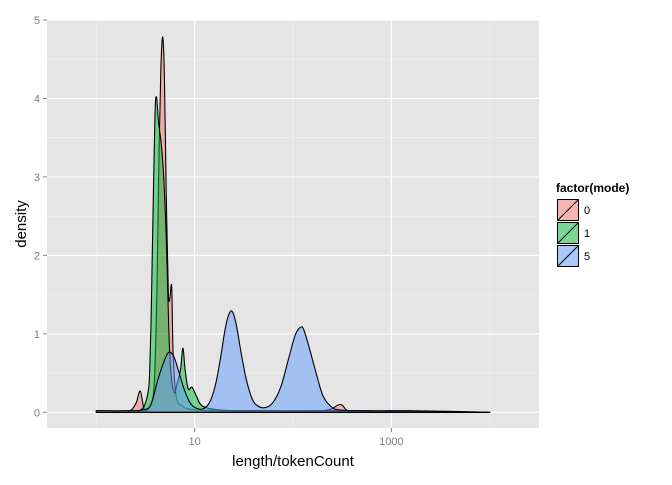 This screenshot has height=485, width=672. I want to click on y-tick-label: 3, so click(37, 178).